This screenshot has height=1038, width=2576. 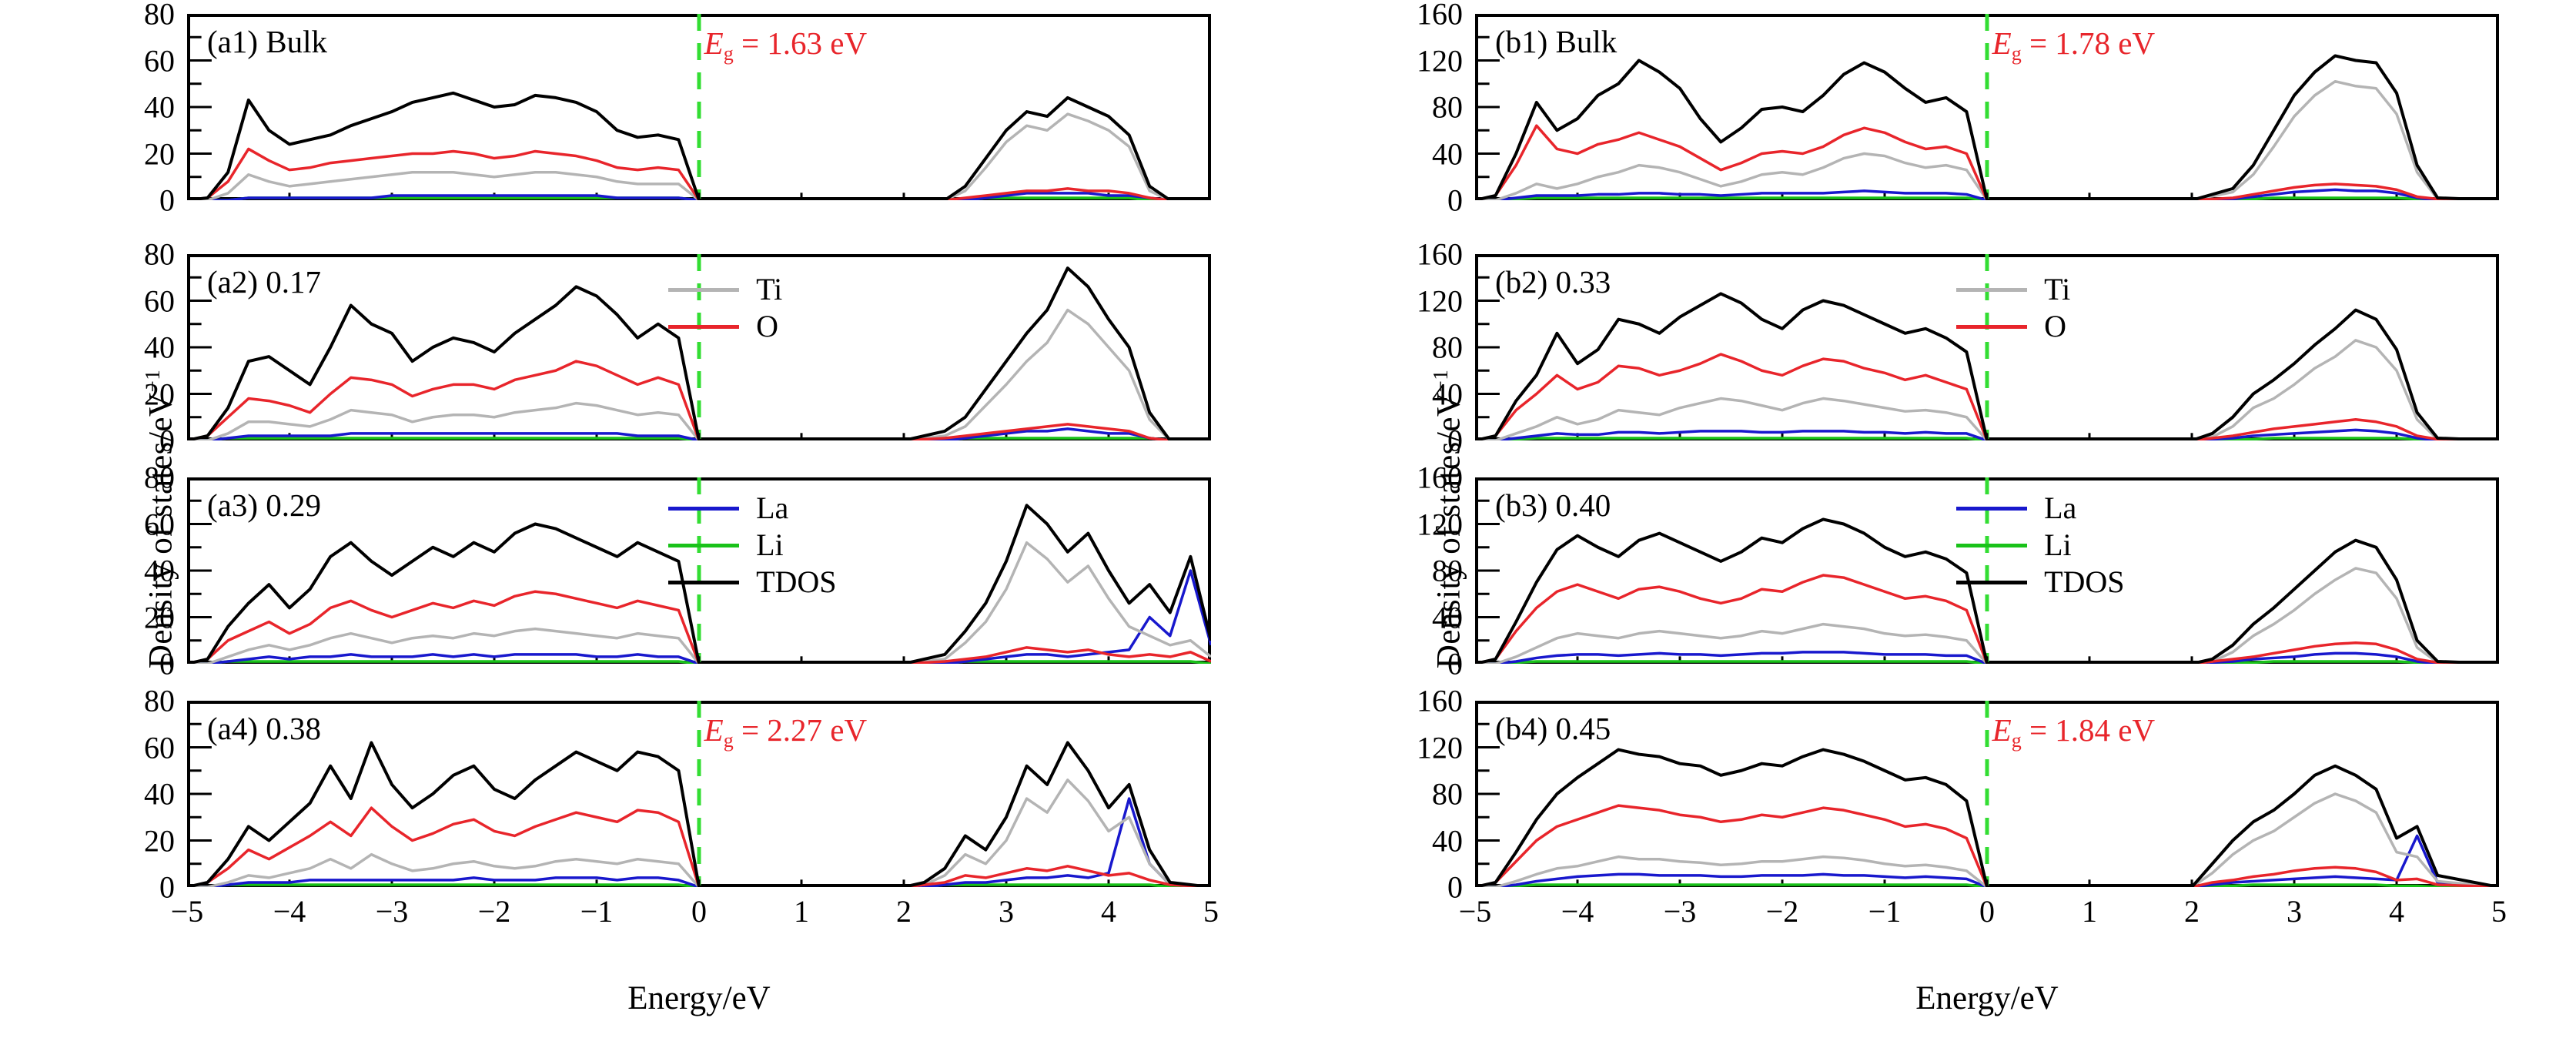 What do you see at coordinates (699, 174) in the screenshot?
I see `series-o-a1` at bounding box center [699, 174].